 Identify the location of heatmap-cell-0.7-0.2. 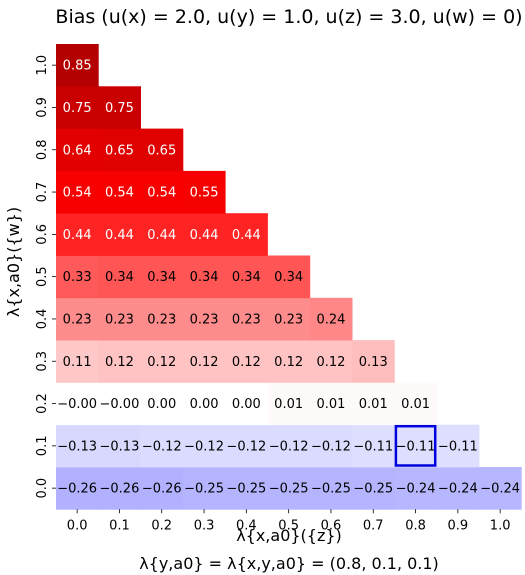
(373, 404).